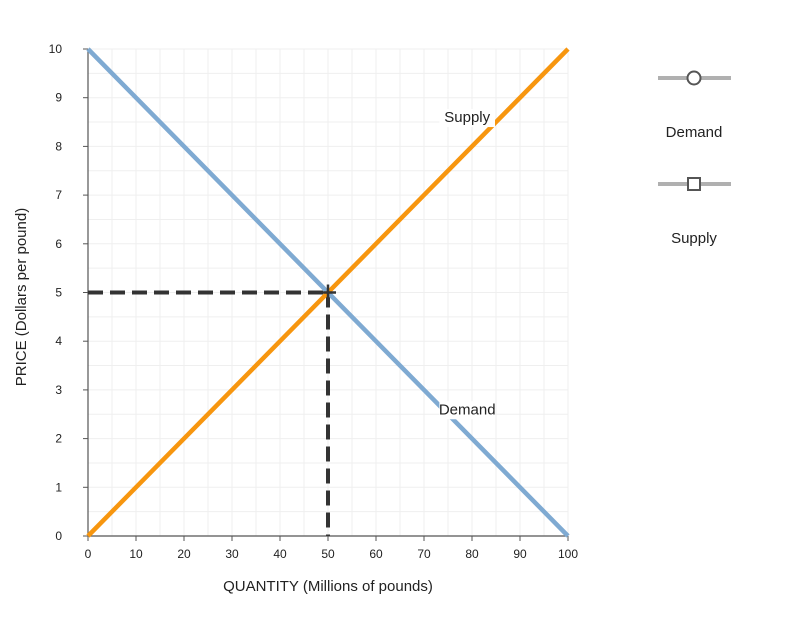 The height and width of the screenshot is (634, 790). What do you see at coordinates (58, 341) in the screenshot?
I see `y-tick-label: 4` at bounding box center [58, 341].